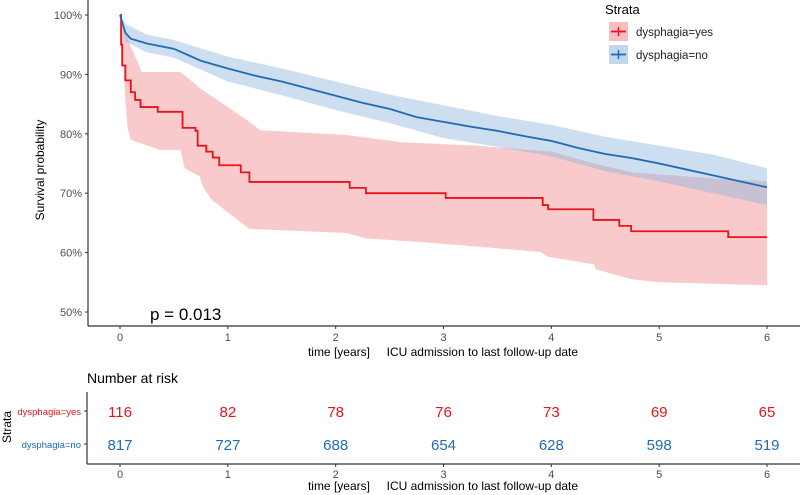 The height and width of the screenshot is (495, 800). Describe the element at coordinates (228, 475) in the screenshot. I see `risk-x-tick-label: 1` at that location.